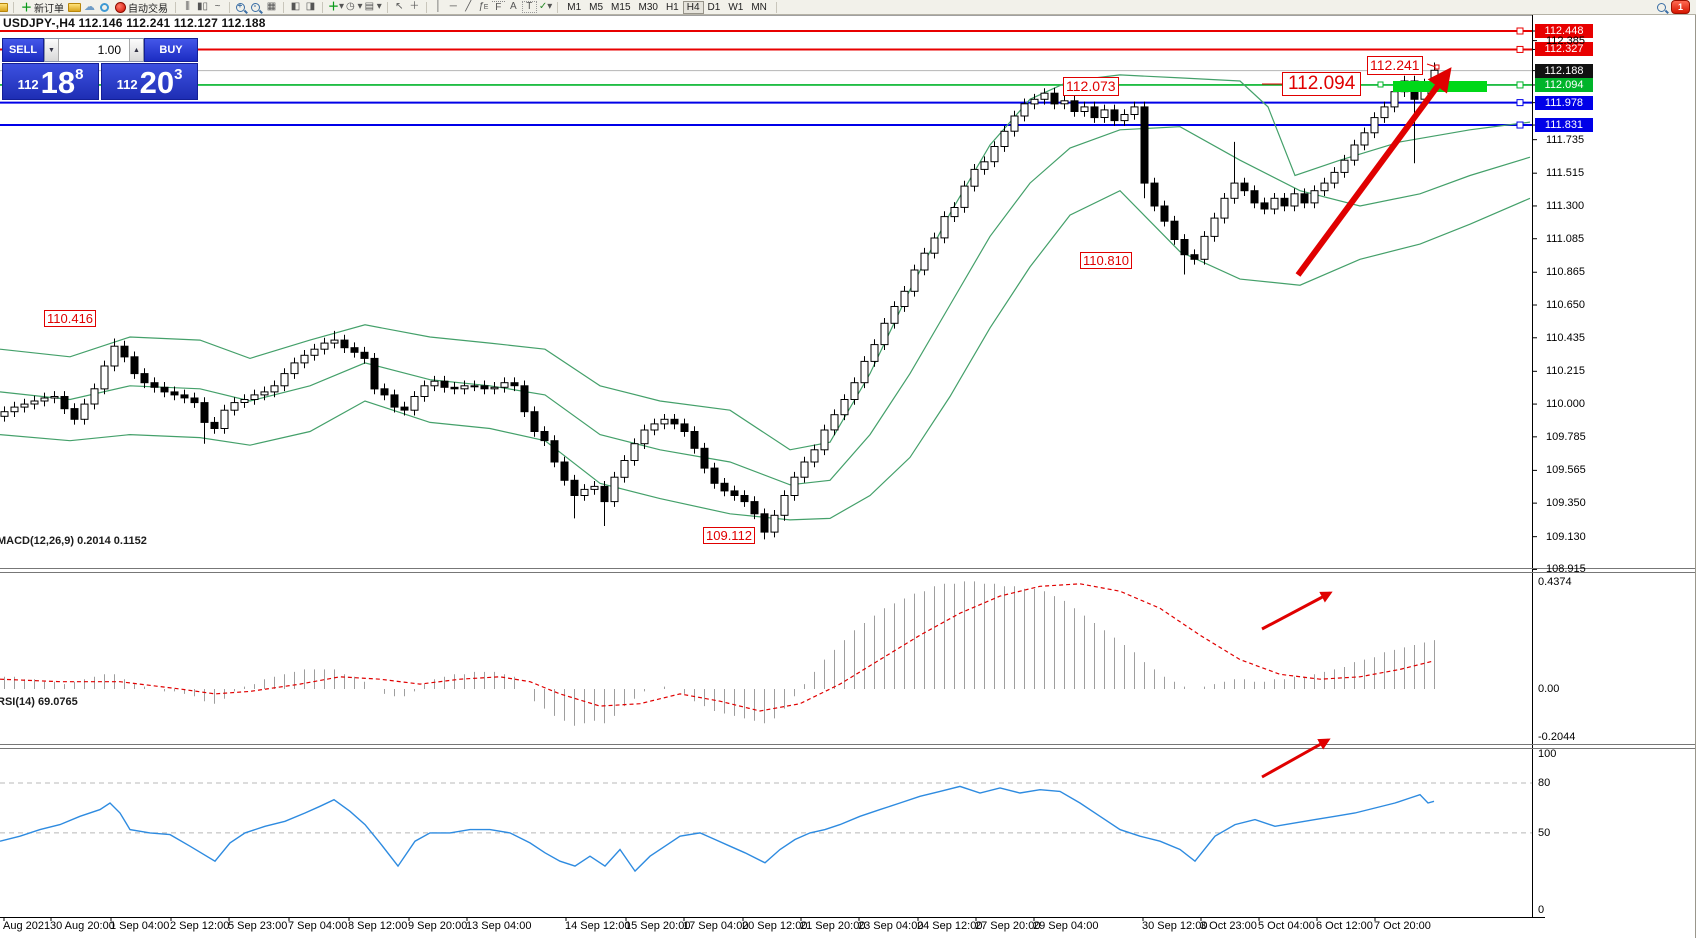 Image resolution: width=1696 pixels, height=938 pixels. What do you see at coordinates (574, 7) in the screenshot?
I see `tab-timeframe-m1: M1` at bounding box center [574, 7].